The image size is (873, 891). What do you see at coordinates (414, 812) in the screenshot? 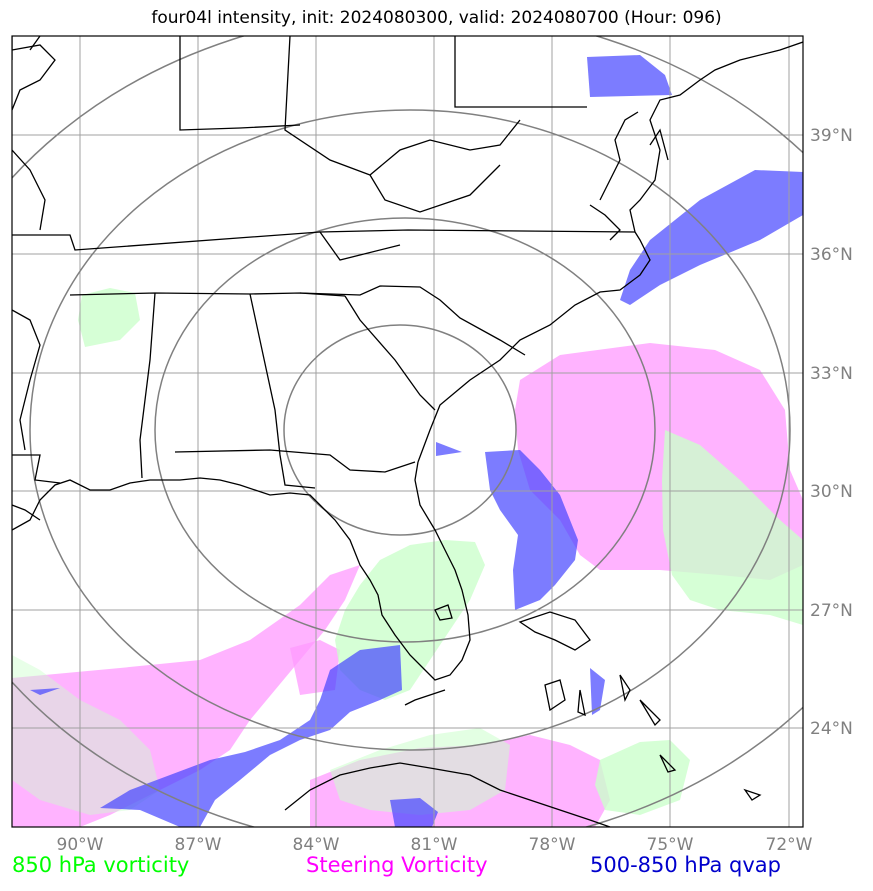
I see `qvap-cuba` at bounding box center [414, 812].